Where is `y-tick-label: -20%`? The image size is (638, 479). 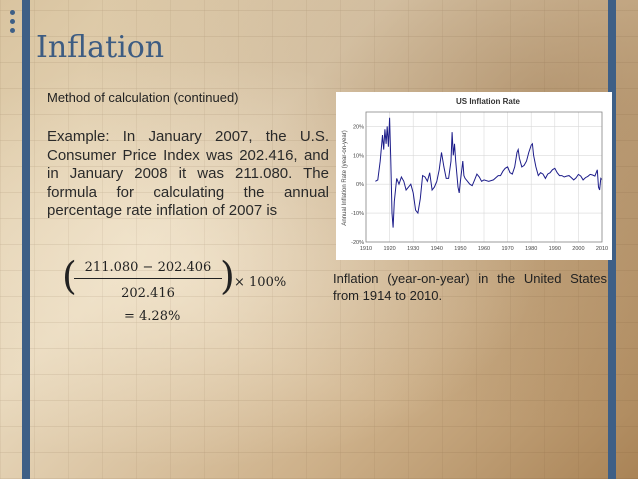
y-tick-label: -20% is located at coordinates (357, 243).